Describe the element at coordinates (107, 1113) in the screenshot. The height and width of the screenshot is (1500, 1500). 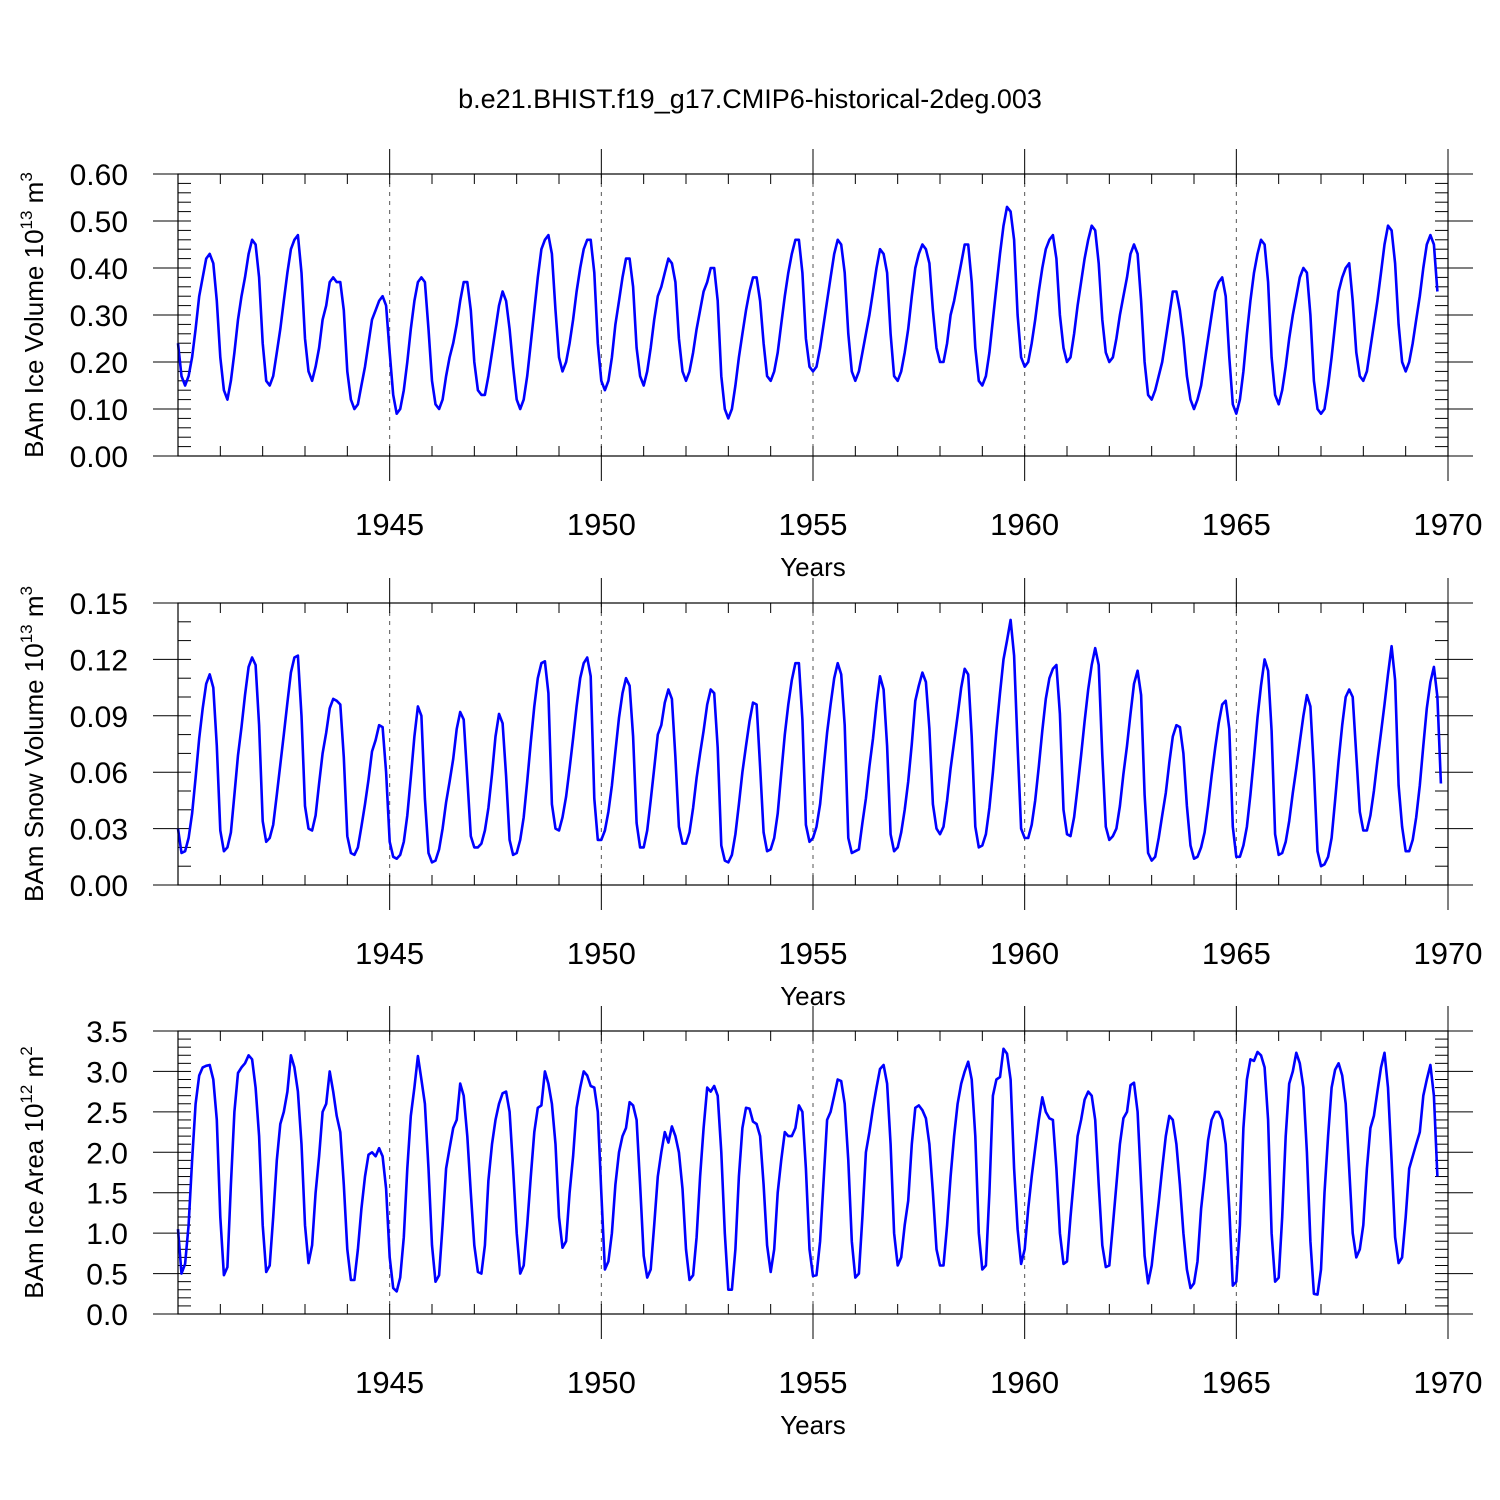
I see `ice-area-ytick-label: 2.5` at that location.